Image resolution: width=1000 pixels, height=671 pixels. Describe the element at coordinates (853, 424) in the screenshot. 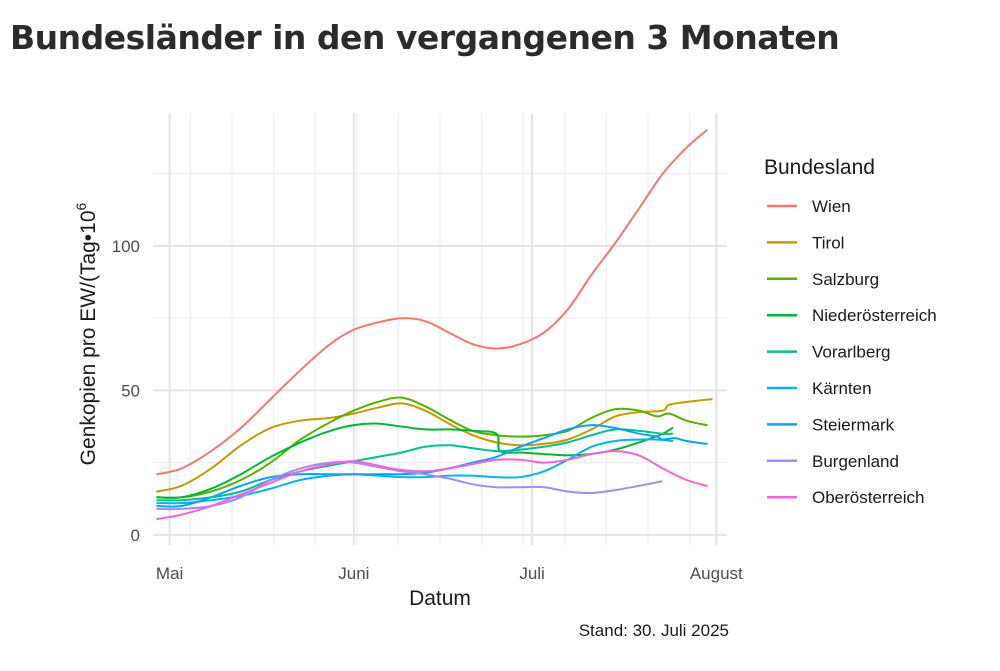

I see `legend-label-steiermark: Steiermark` at that location.